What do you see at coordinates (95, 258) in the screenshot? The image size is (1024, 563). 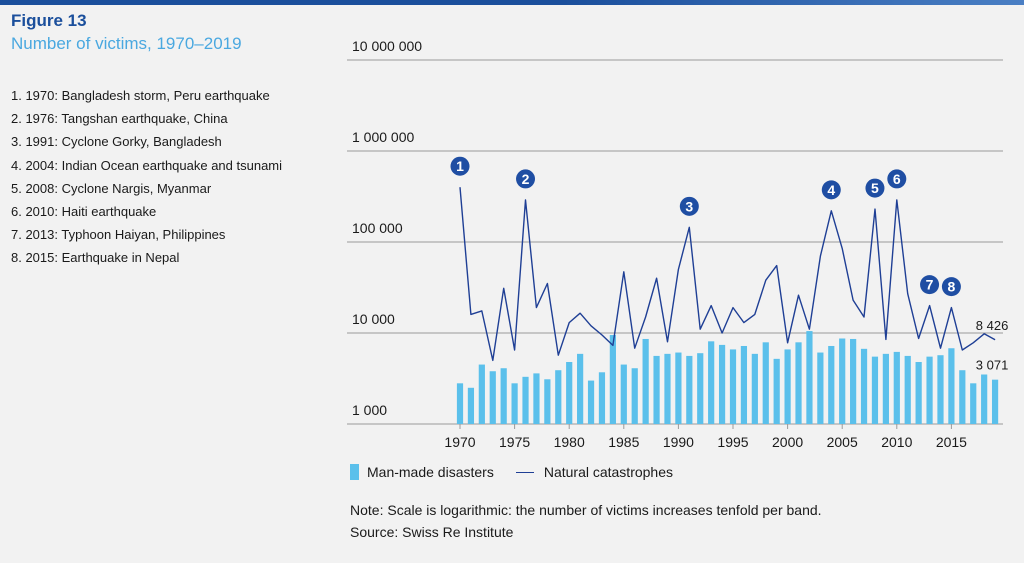 I see `event-item-8: 8. 2015: Earthquake in Nepal` at bounding box center [95, 258].